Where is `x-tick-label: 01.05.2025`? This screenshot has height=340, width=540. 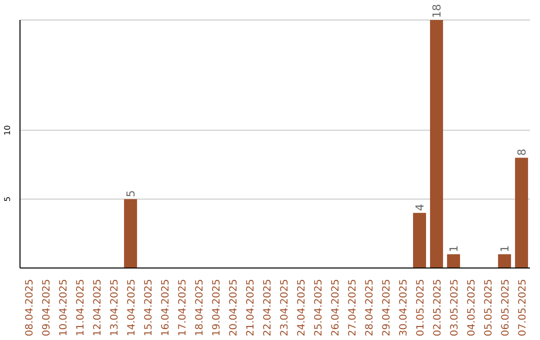 x-tick-label: 01.05.2025 is located at coordinates (421, 307).